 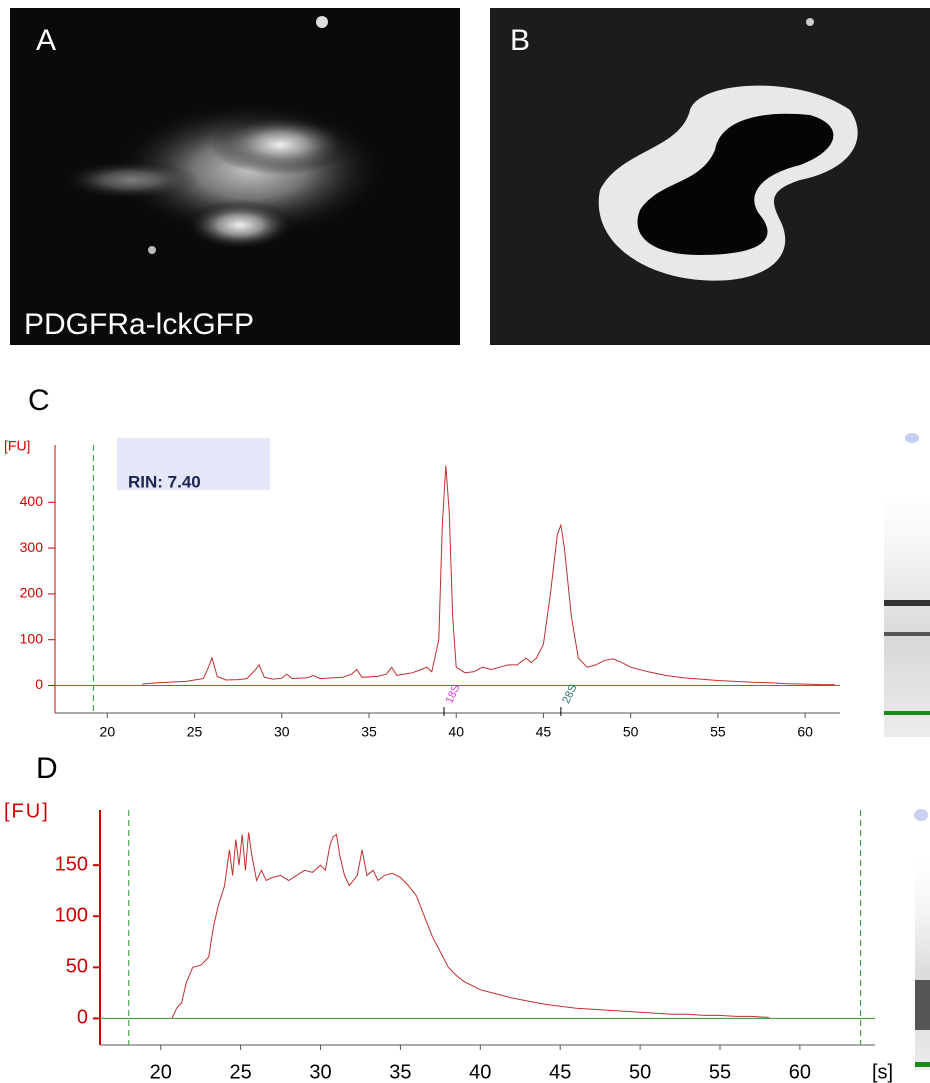 I want to click on data-line, so click(x=470, y=925).